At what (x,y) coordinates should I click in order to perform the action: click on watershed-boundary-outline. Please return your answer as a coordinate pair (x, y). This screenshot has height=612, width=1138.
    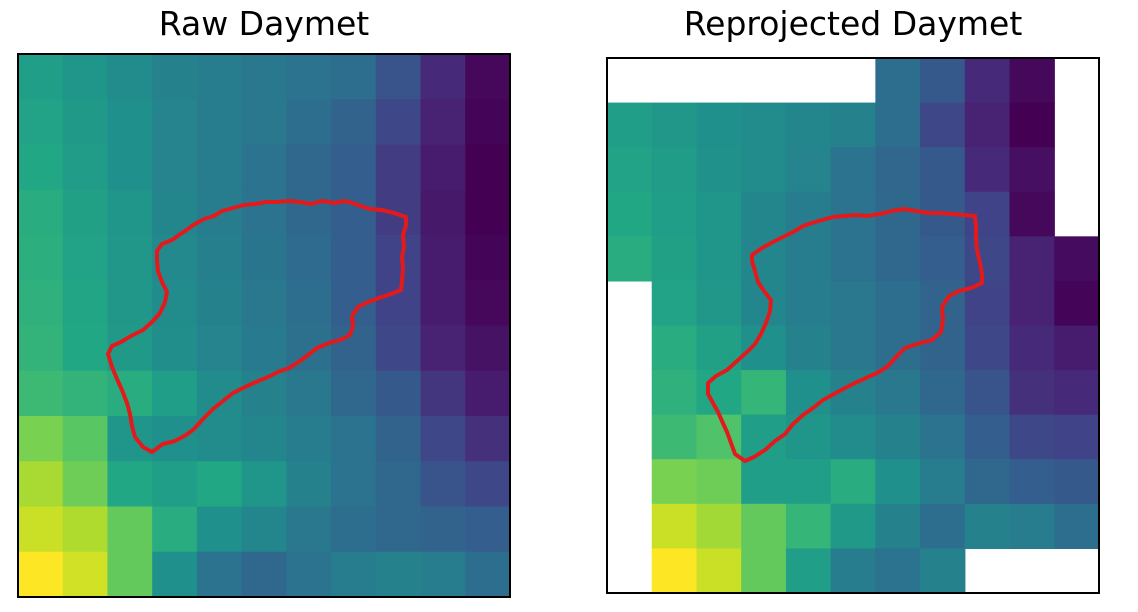
    Looking at the image, I should click on (257, 326).